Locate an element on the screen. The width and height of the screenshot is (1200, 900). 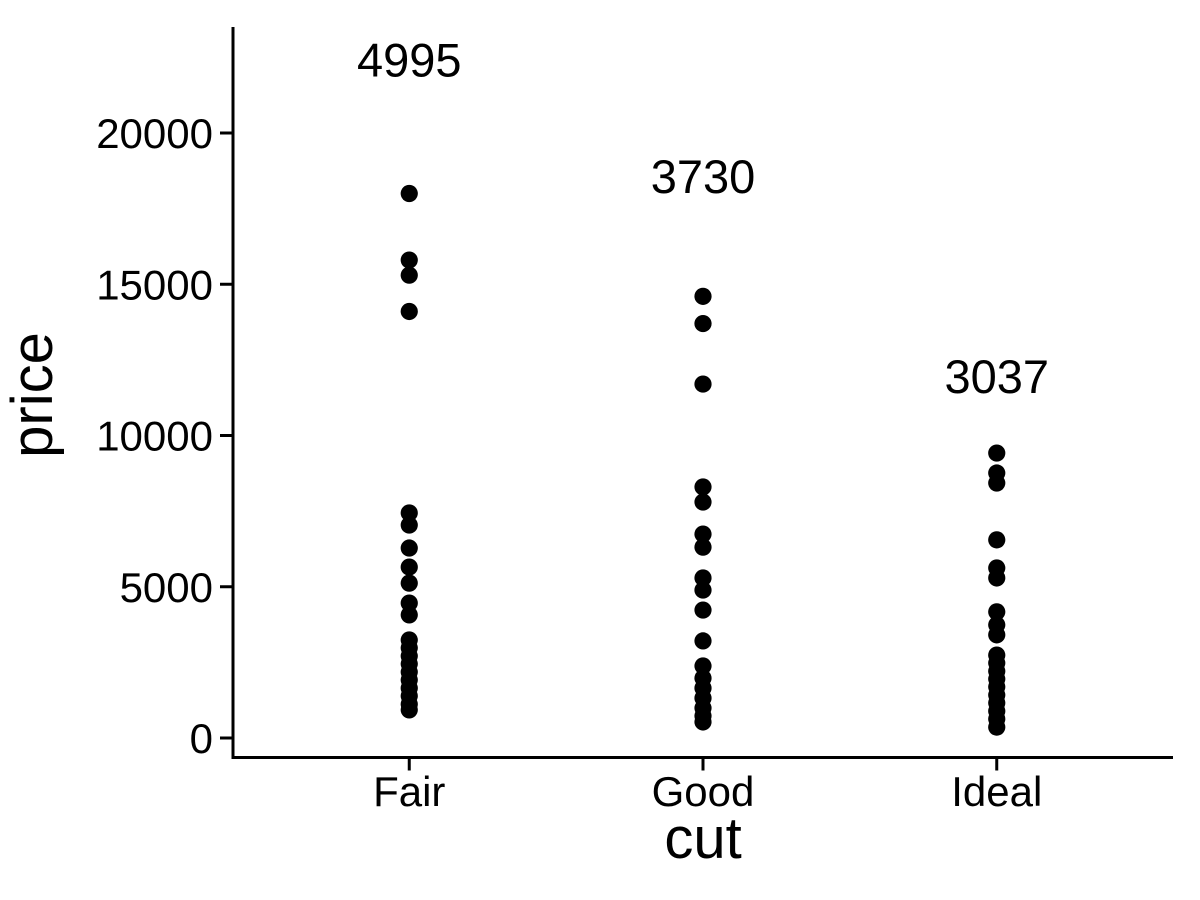
y-tick-label: 0 is located at coordinates (201, 738).